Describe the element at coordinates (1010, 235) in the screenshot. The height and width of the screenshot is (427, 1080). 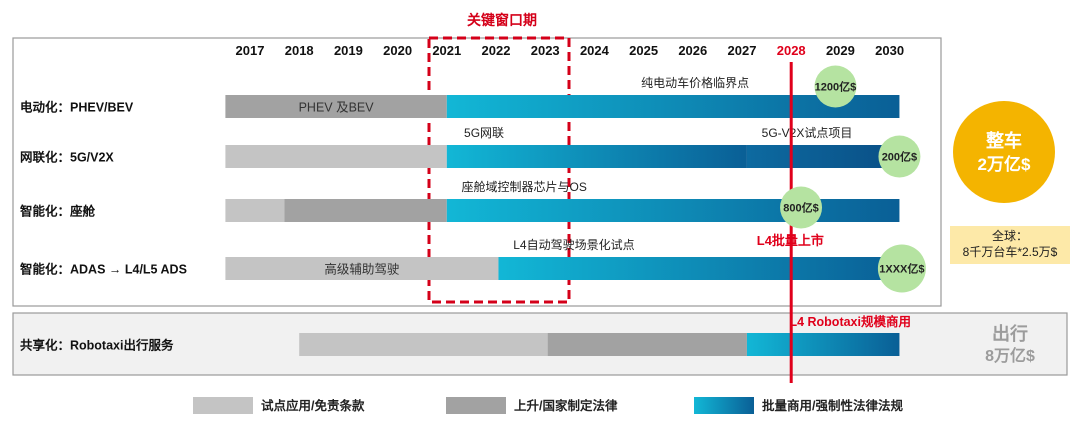
I see `global-note-line1: 全球：` at that location.